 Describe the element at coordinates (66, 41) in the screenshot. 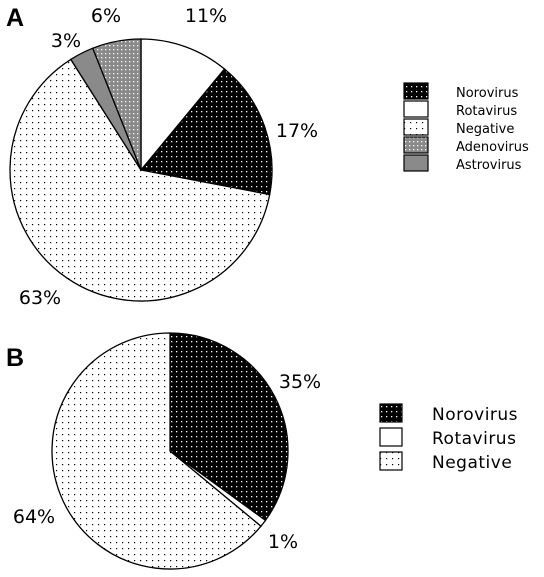

I see `pie-a-label-astrovirus: 3%` at that location.